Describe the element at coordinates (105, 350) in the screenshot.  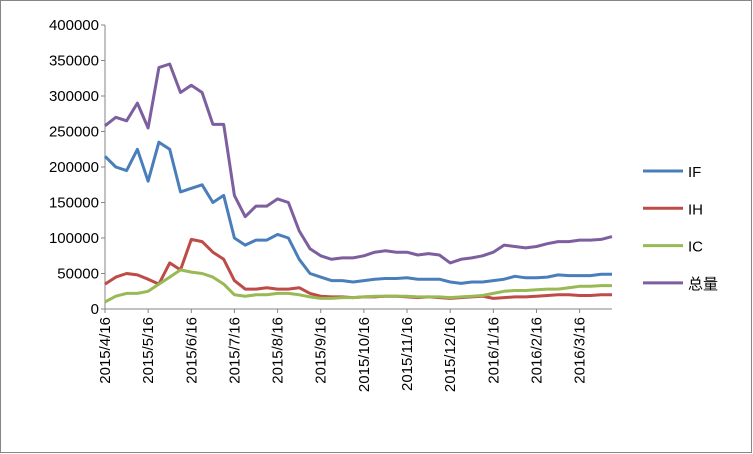
I see `x-tick-label: 2015/4/16` at that location.